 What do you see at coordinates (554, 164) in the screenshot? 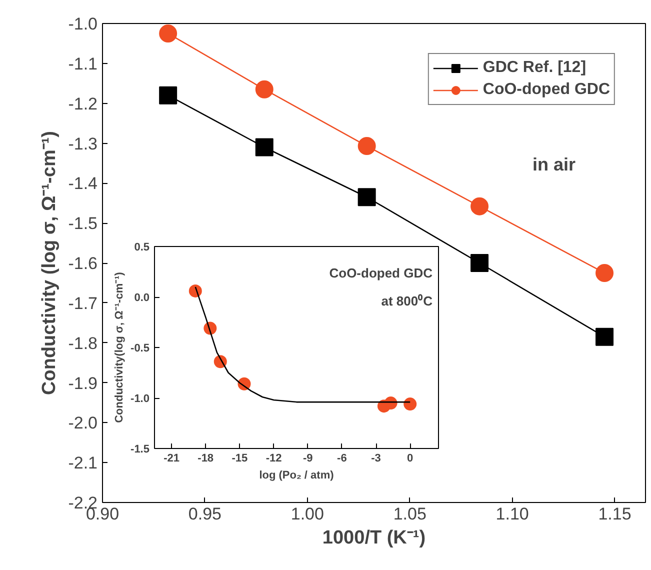
I see `annotation: in air` at bounding box center [554, 164].